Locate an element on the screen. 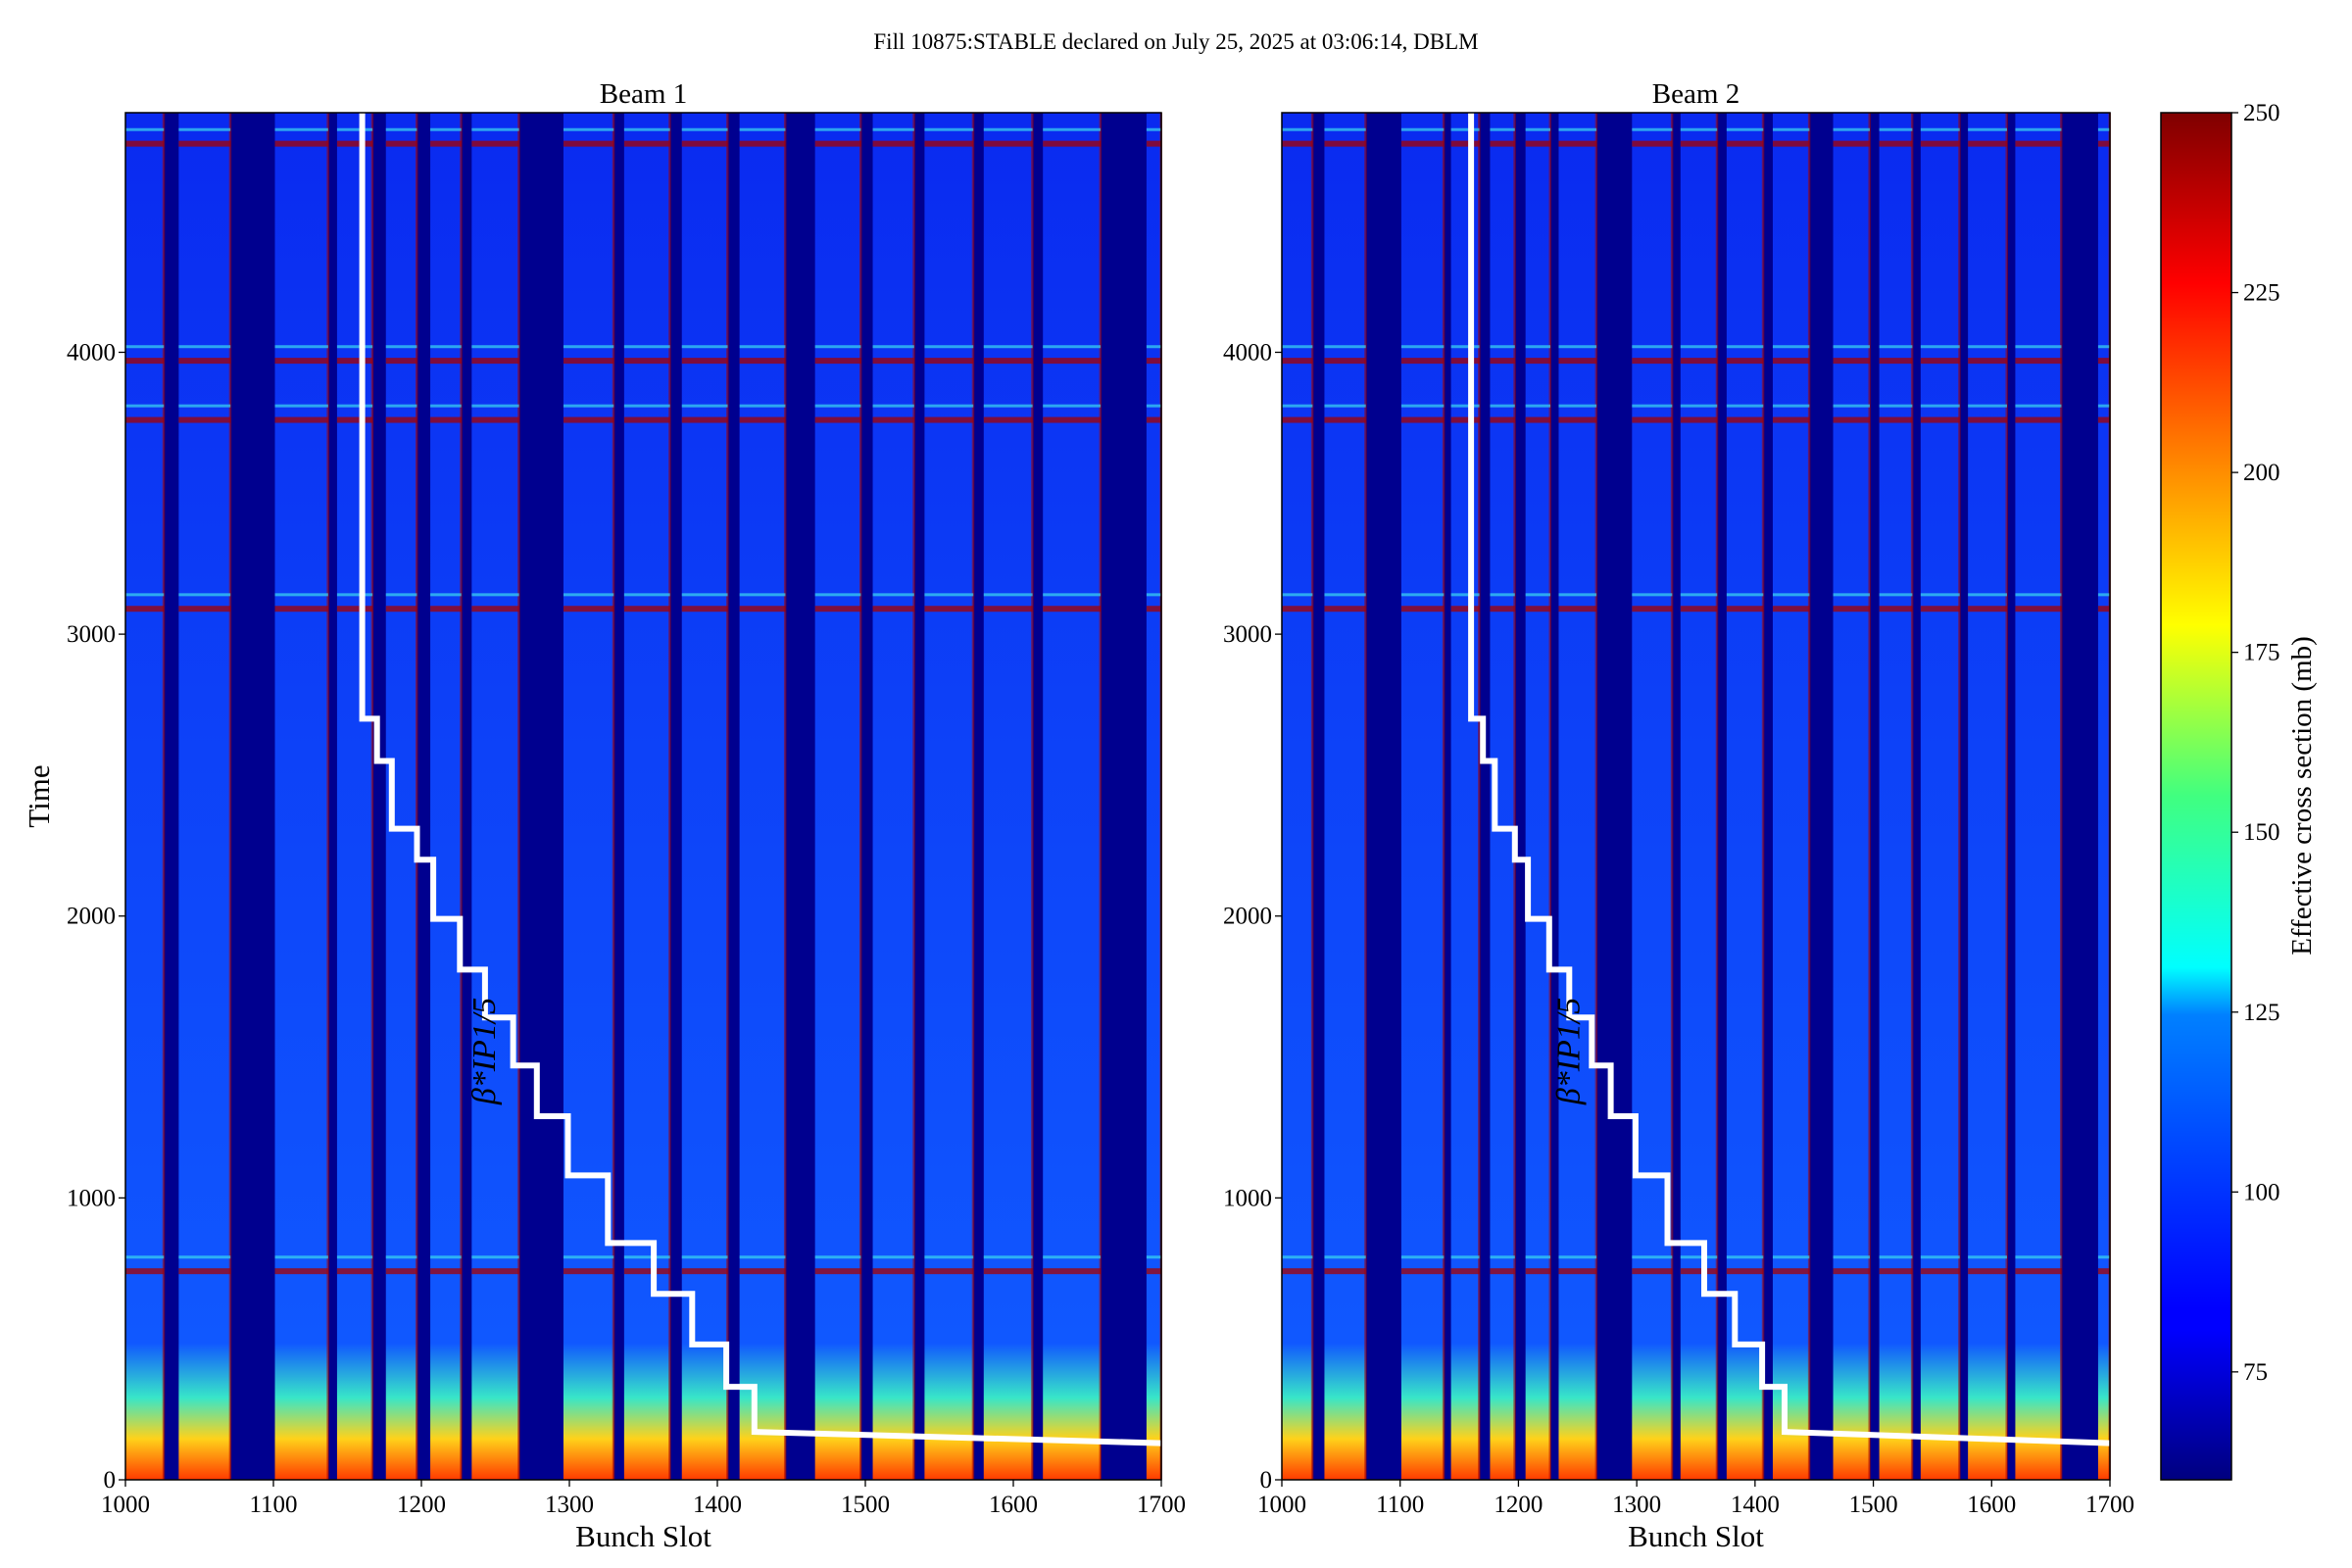  x-tick-label: 1600 is located at coordinates (1013, 1505).